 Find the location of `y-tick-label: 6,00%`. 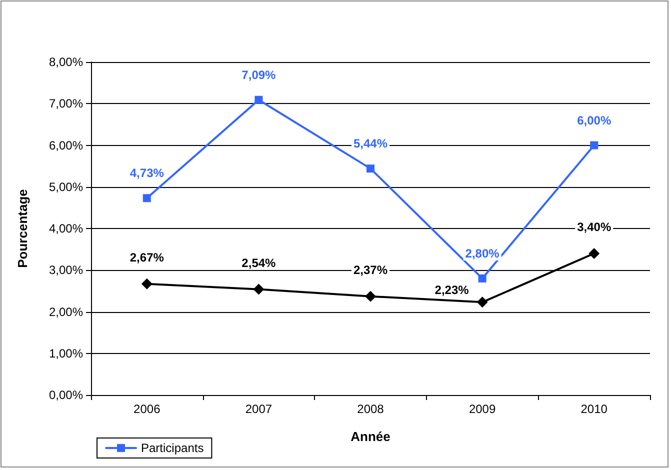

y-tick-label: 6,00% is located at coordinates (66, 145).